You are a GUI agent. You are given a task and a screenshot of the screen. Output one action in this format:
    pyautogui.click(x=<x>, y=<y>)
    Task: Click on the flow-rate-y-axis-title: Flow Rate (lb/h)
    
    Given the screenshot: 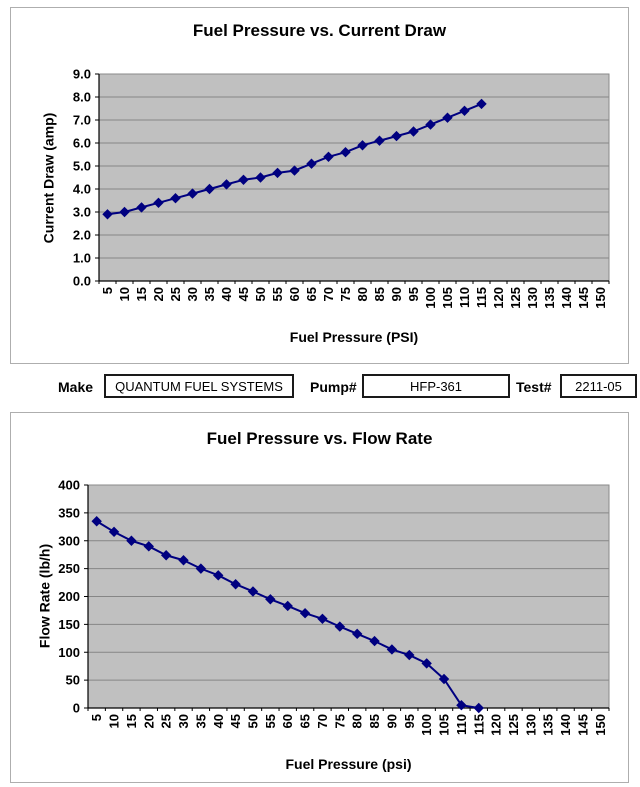 What is the action you would take?
    pyautogui.click(x=44, y=596)
    